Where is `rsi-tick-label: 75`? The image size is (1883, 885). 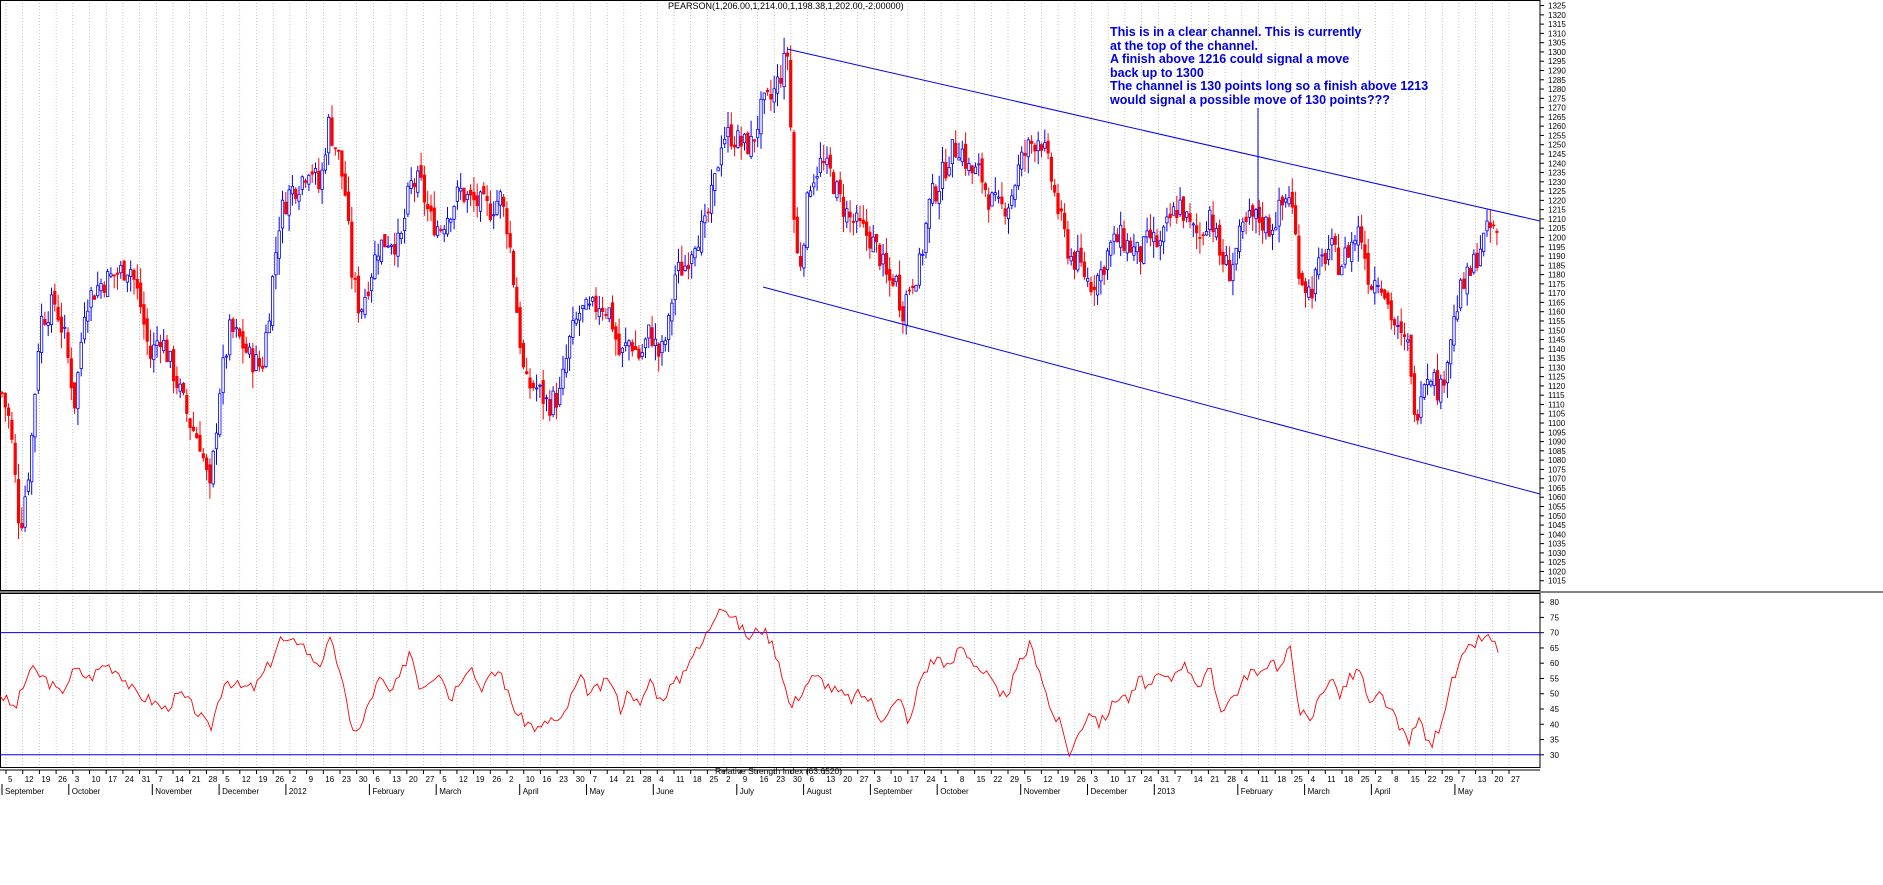 rsi-tick-label: 75 is located at coordinates (1554, 617).